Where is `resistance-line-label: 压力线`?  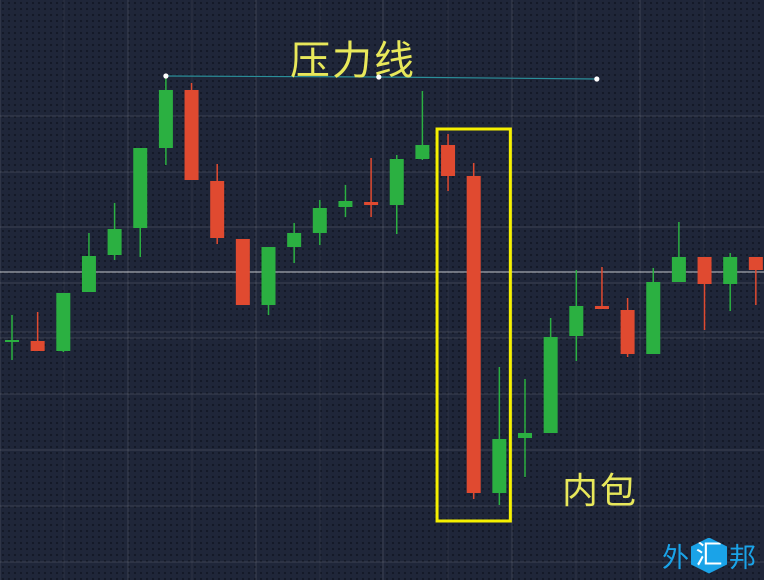 resistance-line-label: 压力线 is located at coordinates (353, 61).